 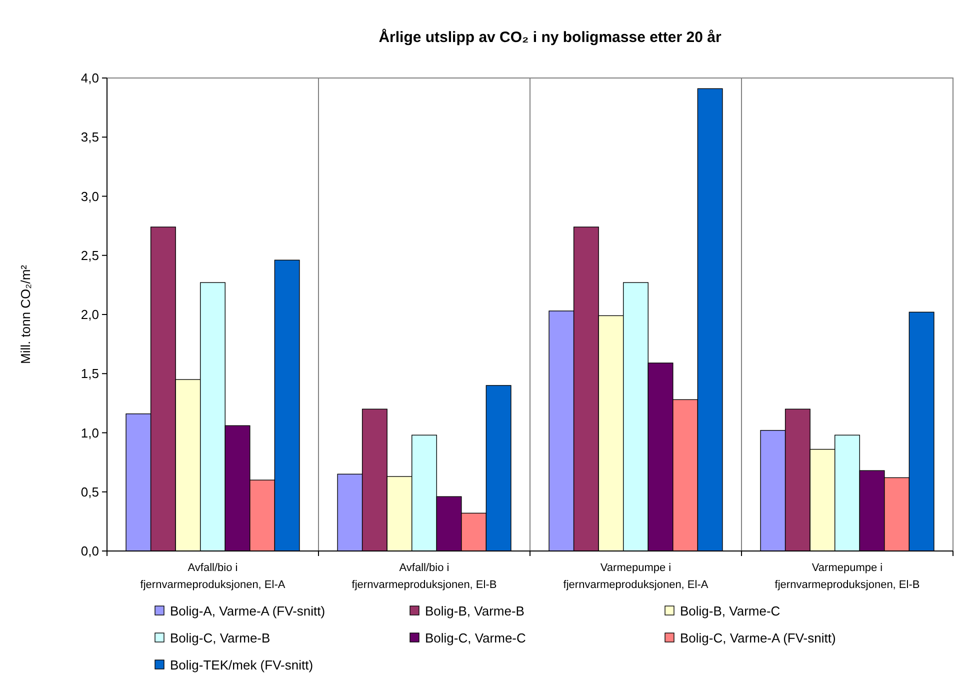 I want to click on legend-label: Bolig-B, Varme-C, so click(x=730, y=611).